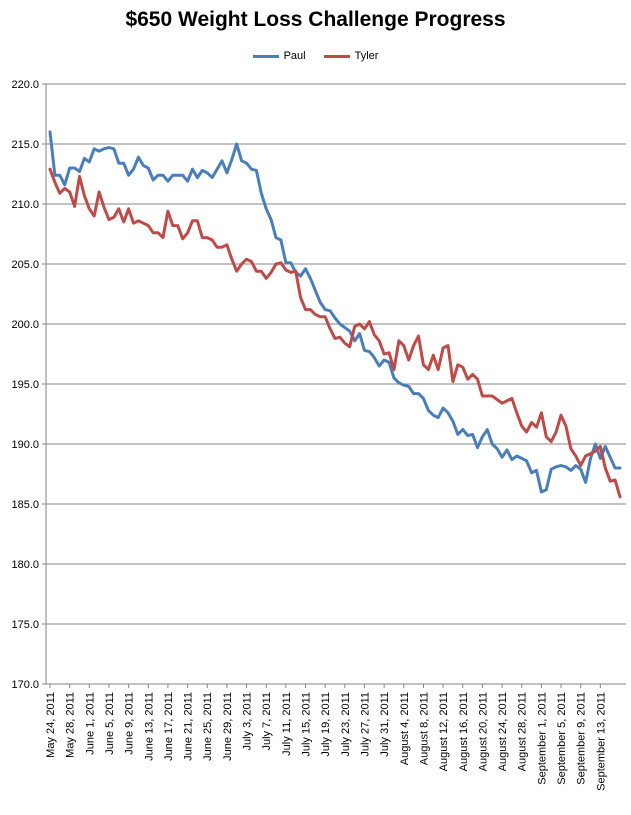 This screenshot has width=631, height=815. What do you see at coordinates (228, 726) in the screenshot?
I see `x-tick-label: June 29, 2011` at bounding box center [228, 726].